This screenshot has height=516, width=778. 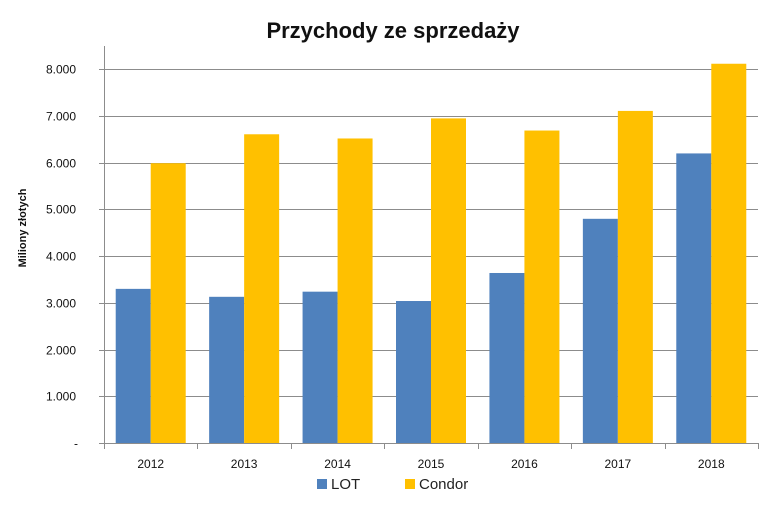 What do you see at coordinates (227, 369) in the screenshot?
I see `bar-lot-2013` at bounding box center [227, 369].